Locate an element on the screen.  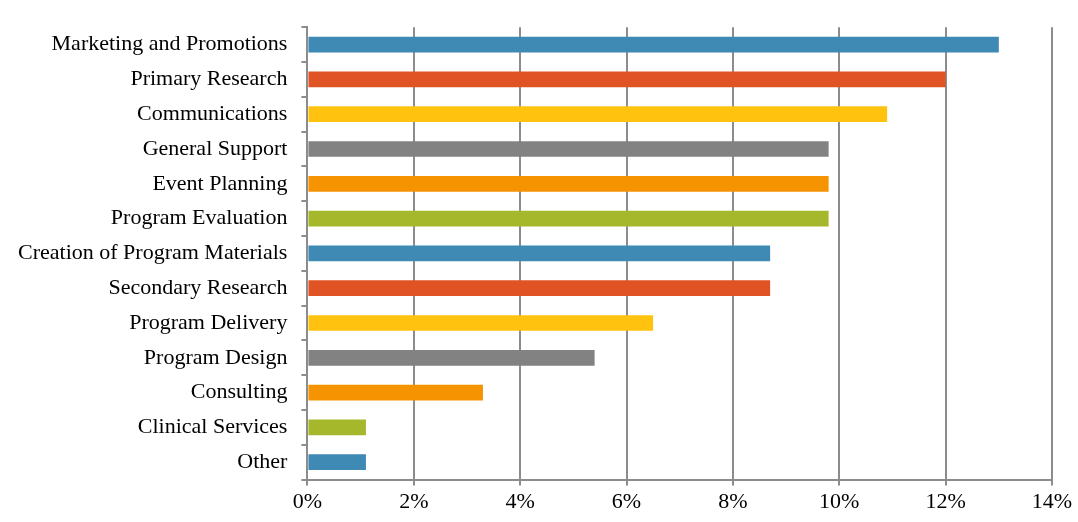
y-tick-label: Other is located at coordinates (263, 460).